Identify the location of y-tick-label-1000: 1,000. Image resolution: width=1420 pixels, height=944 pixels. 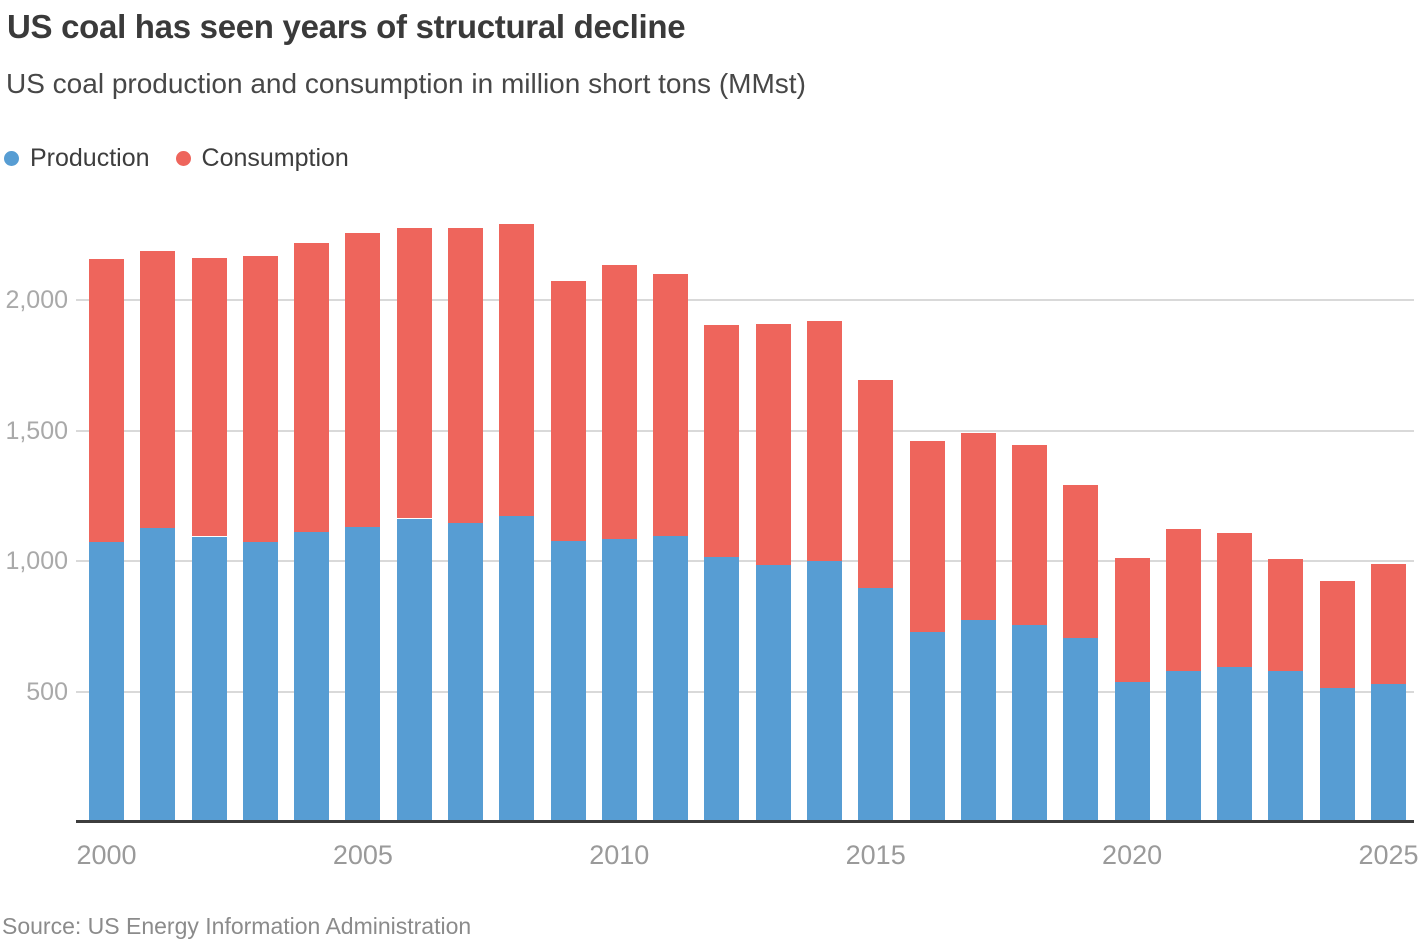
(36, 561).